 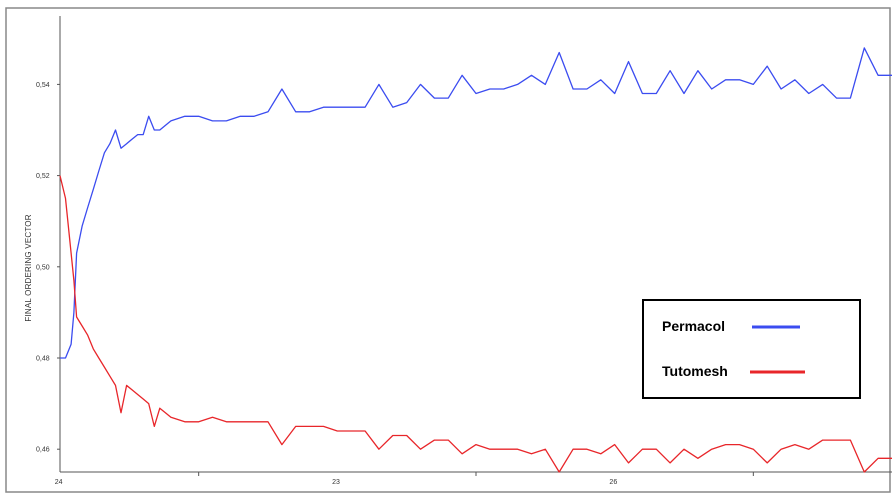 What do you see at coordinates (43, 267) in the screenshot?
I see `y-tick-label: 0,50` at bounding box center [43, 267].